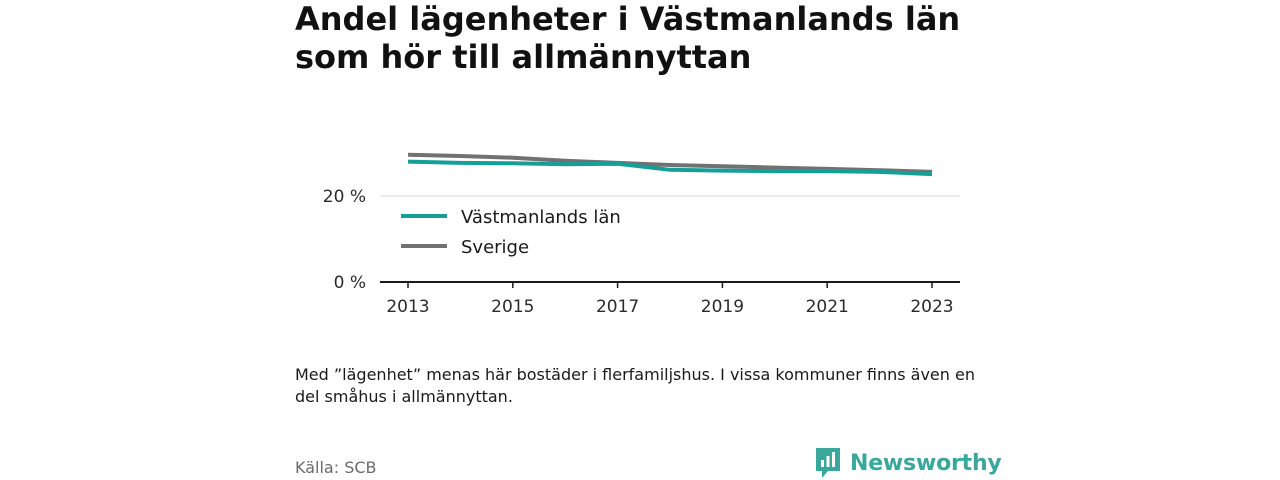 This screenshot has width=1280, height=480. What do you see at coordinates (931, 307) in the screenshot?
I see `x-tick-label: 2023` at bounding box center [931, 307].